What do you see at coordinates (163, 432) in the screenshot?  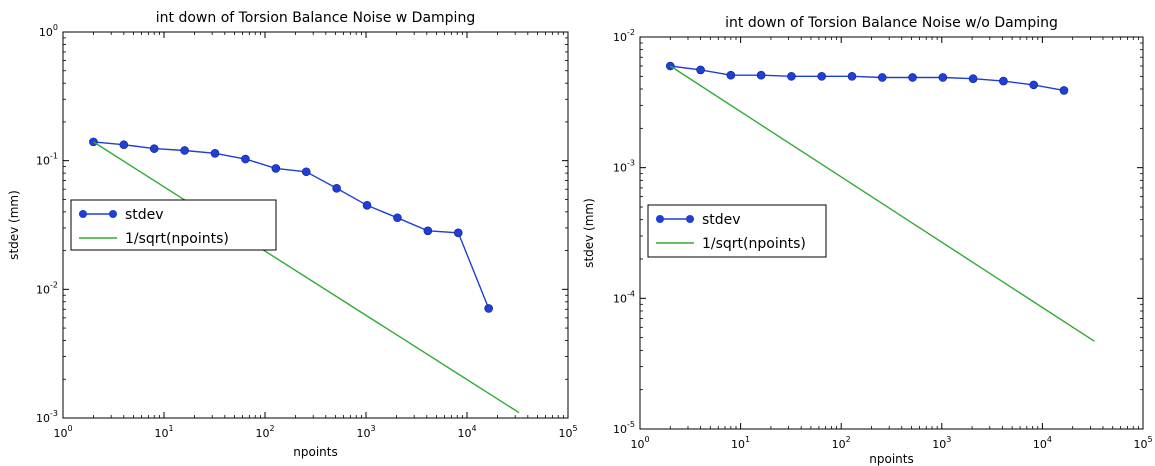 I see `chart1-x-tick-label: 10¹` at bounding box center [163, 432].